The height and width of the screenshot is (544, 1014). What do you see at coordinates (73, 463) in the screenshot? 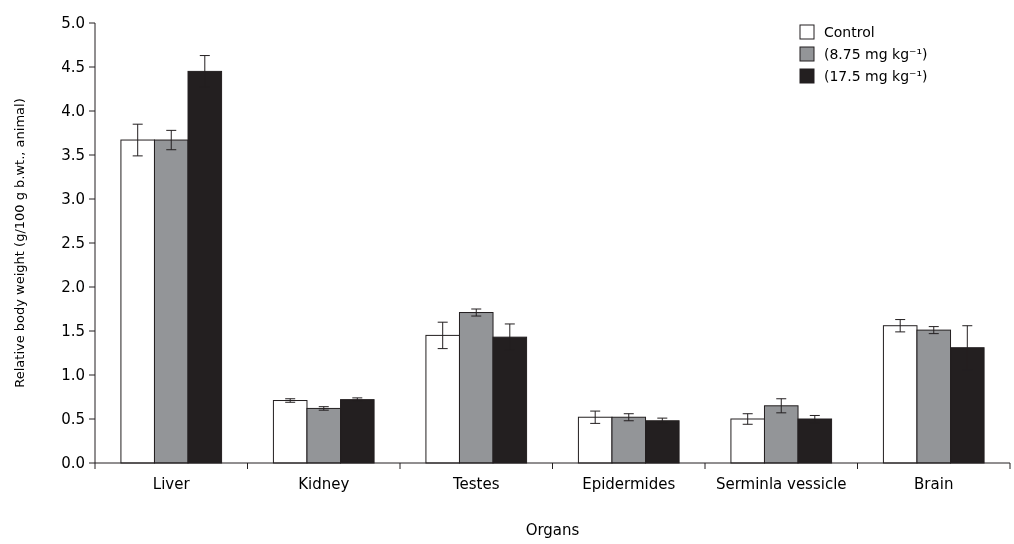
I see `y-tick-label: 0.0` at bounding box center [73, 463].